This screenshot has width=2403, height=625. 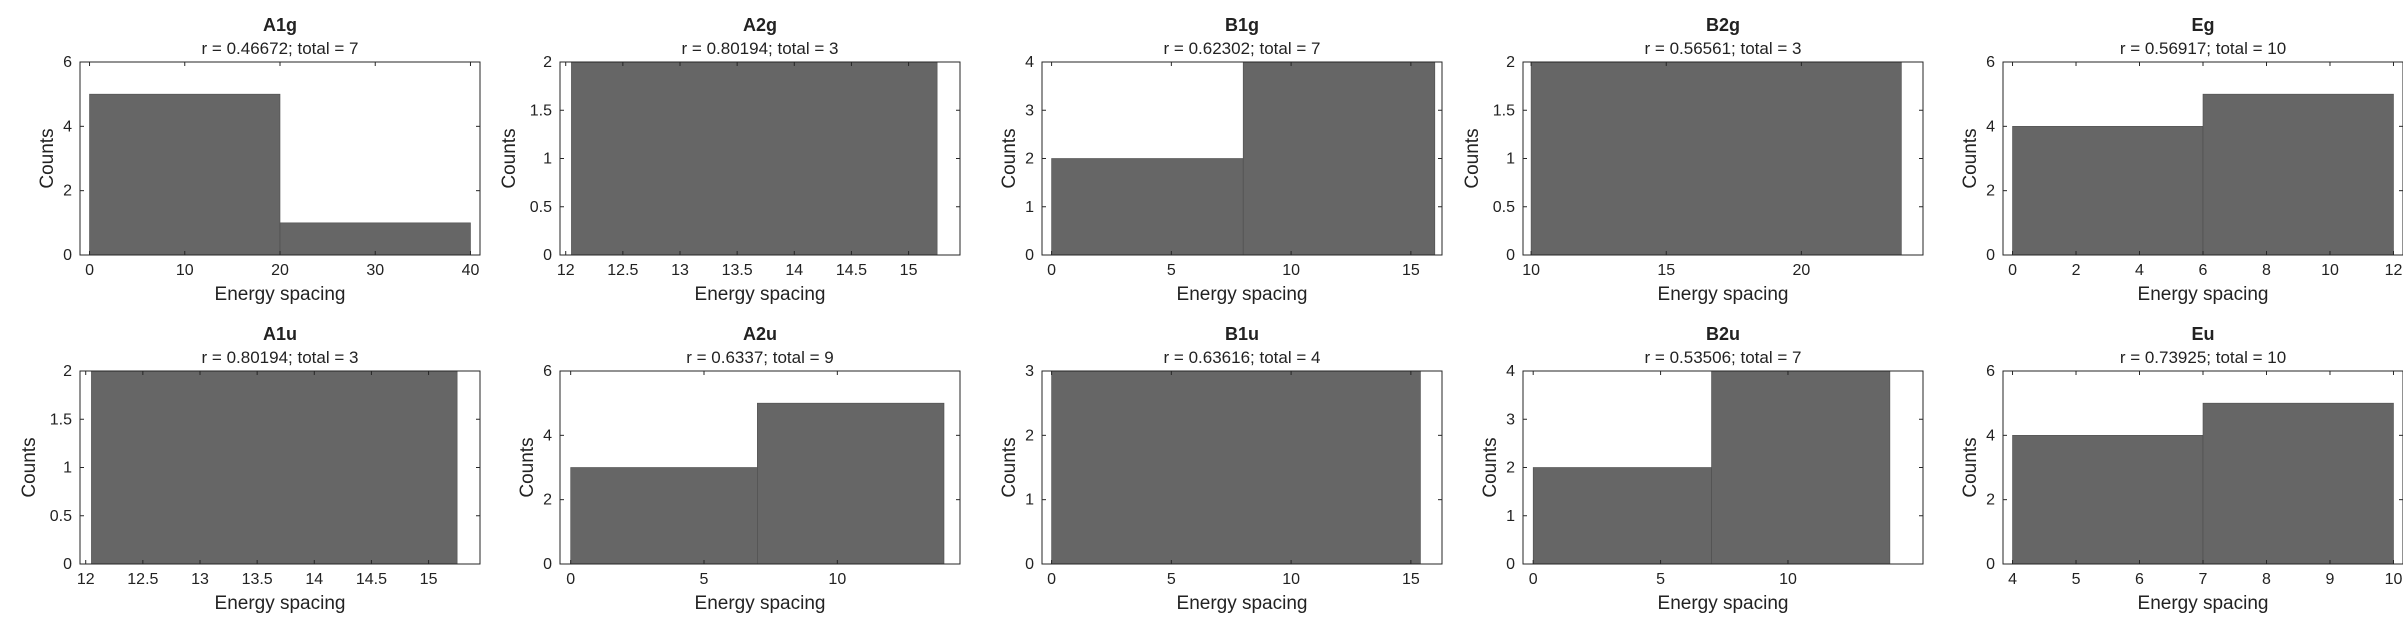 I want to click on x-tick-label: 14, so click(x=794, y=270).